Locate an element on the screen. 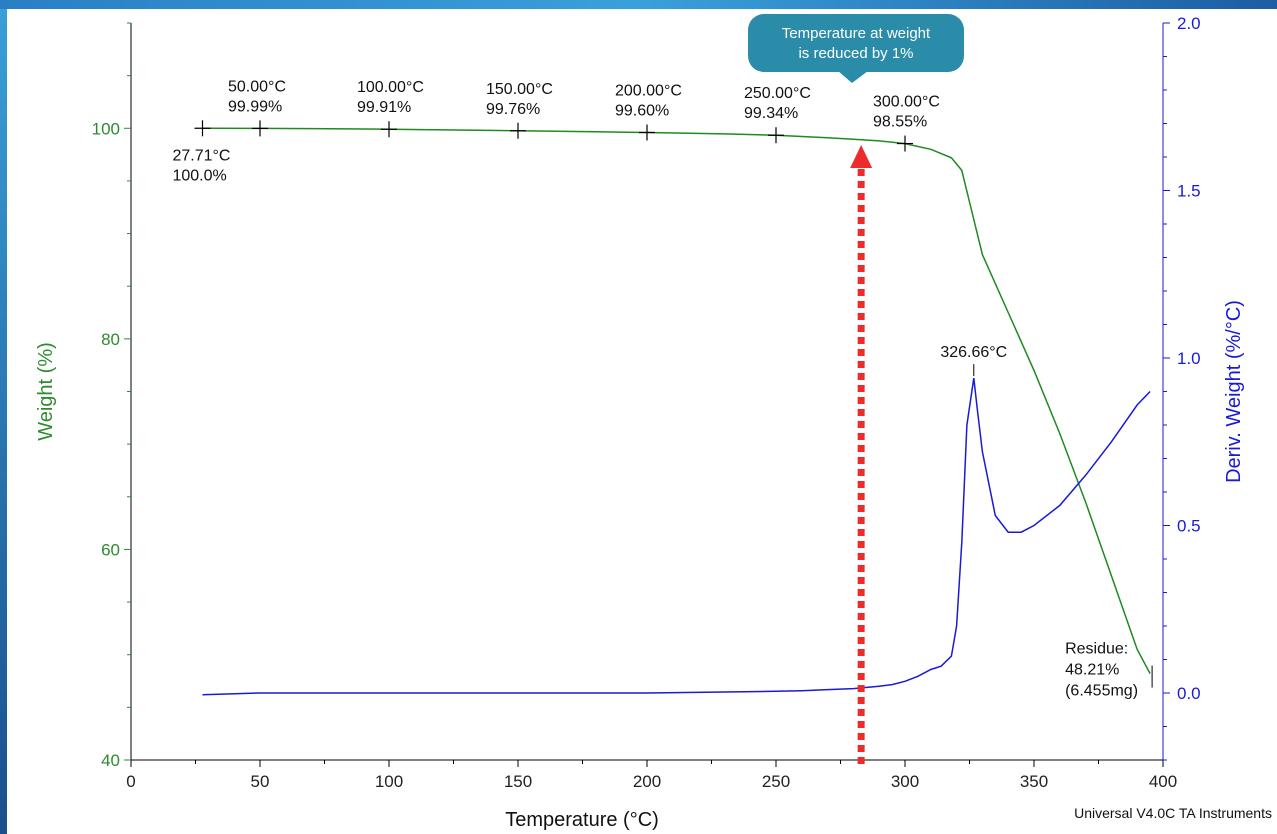 Image resolution: width=1277 pixels, height=834 pixels. weight-label-value: 99.76% is located at coordinates (513, 109).